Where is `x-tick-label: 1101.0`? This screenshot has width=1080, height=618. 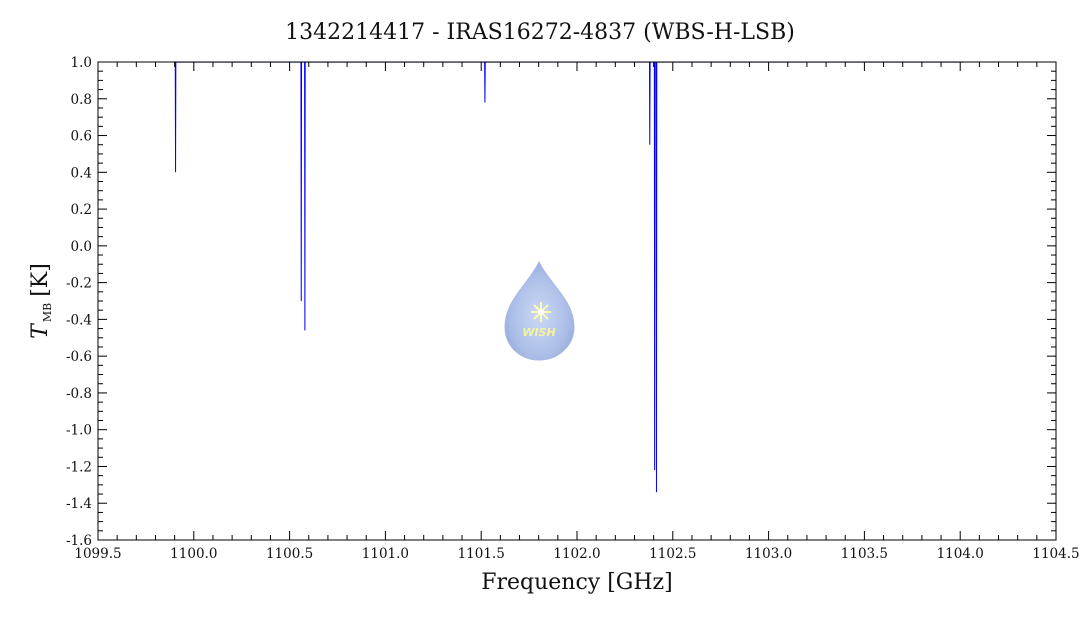
x-tick-label: 1101.0 is located at coordinates (385, 554).